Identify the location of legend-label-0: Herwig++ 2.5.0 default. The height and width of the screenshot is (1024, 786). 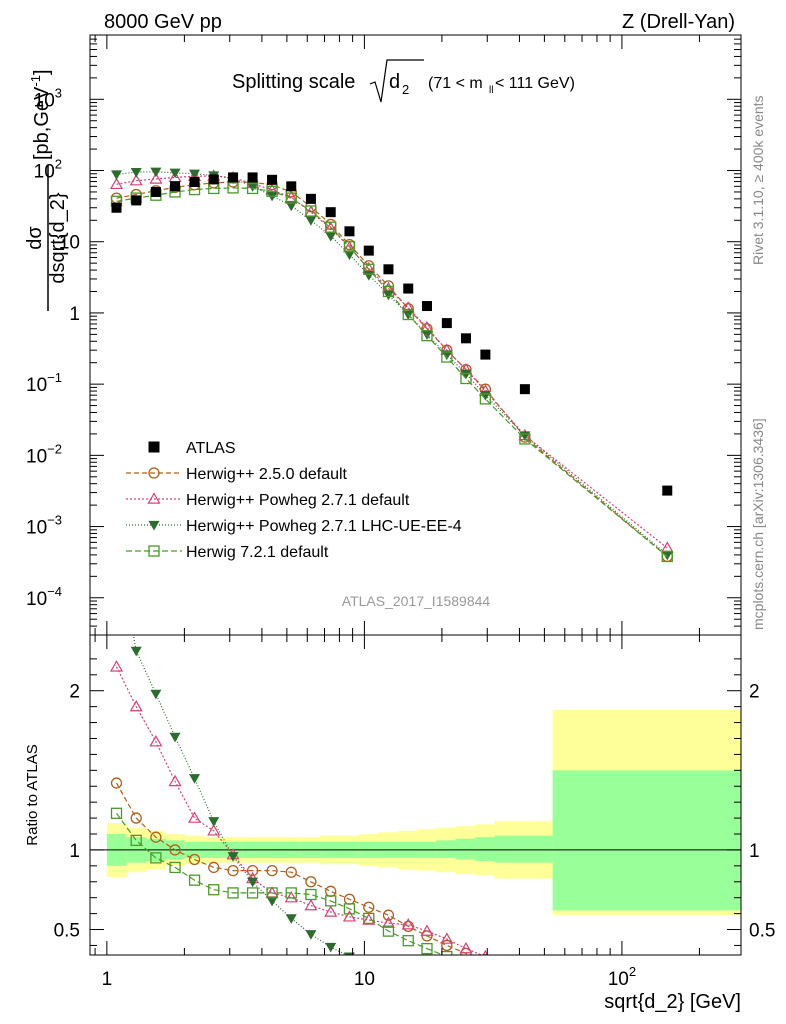
(267, 474).